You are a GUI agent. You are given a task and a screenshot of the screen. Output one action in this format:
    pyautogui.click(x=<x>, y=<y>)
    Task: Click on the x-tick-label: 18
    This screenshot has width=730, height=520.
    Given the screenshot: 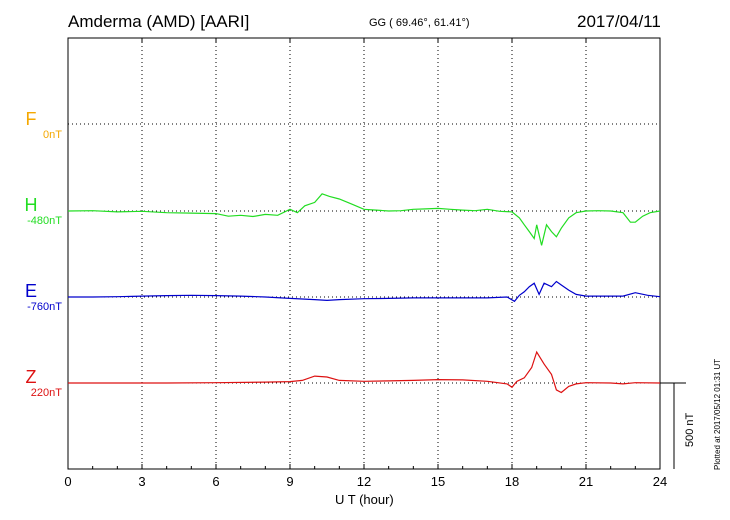 What is the action you would take?
    pyautogui.click(x=512, y=481)
    